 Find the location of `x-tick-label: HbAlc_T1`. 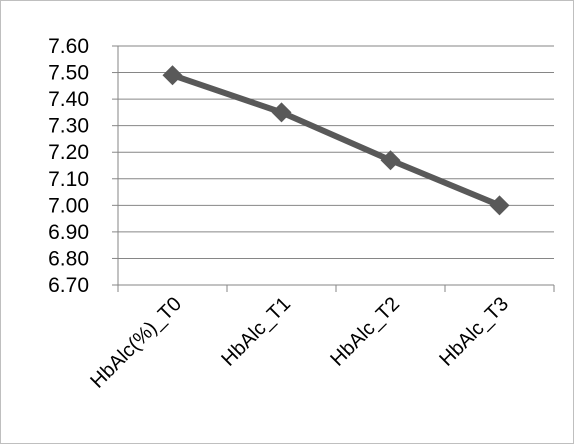

x-tick-label: HbAlc_T1 is located at coordinates (256, 332).